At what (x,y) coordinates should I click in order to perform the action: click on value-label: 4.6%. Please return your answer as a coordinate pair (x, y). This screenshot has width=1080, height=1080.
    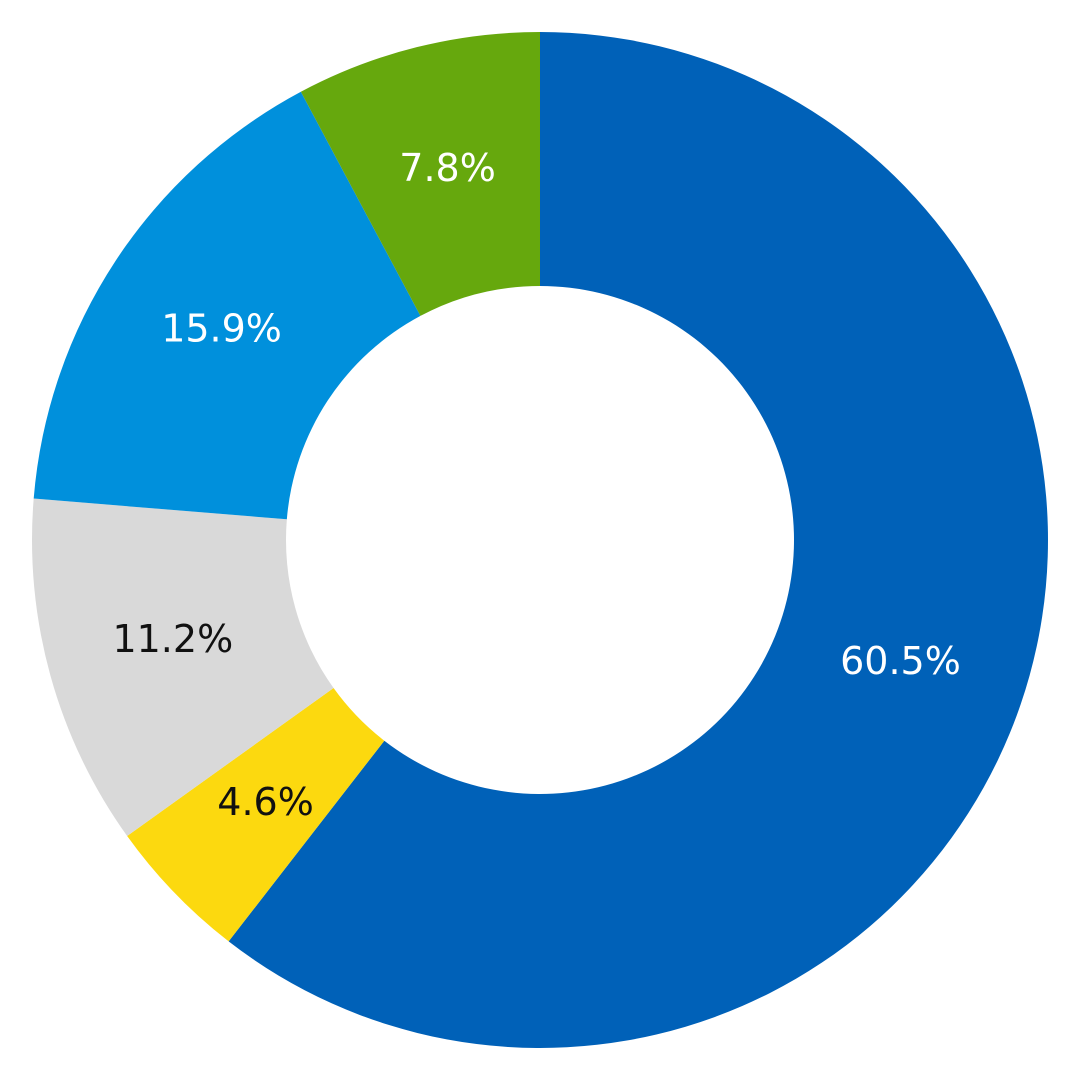
    Looking at the image, I should click on (265, 802).